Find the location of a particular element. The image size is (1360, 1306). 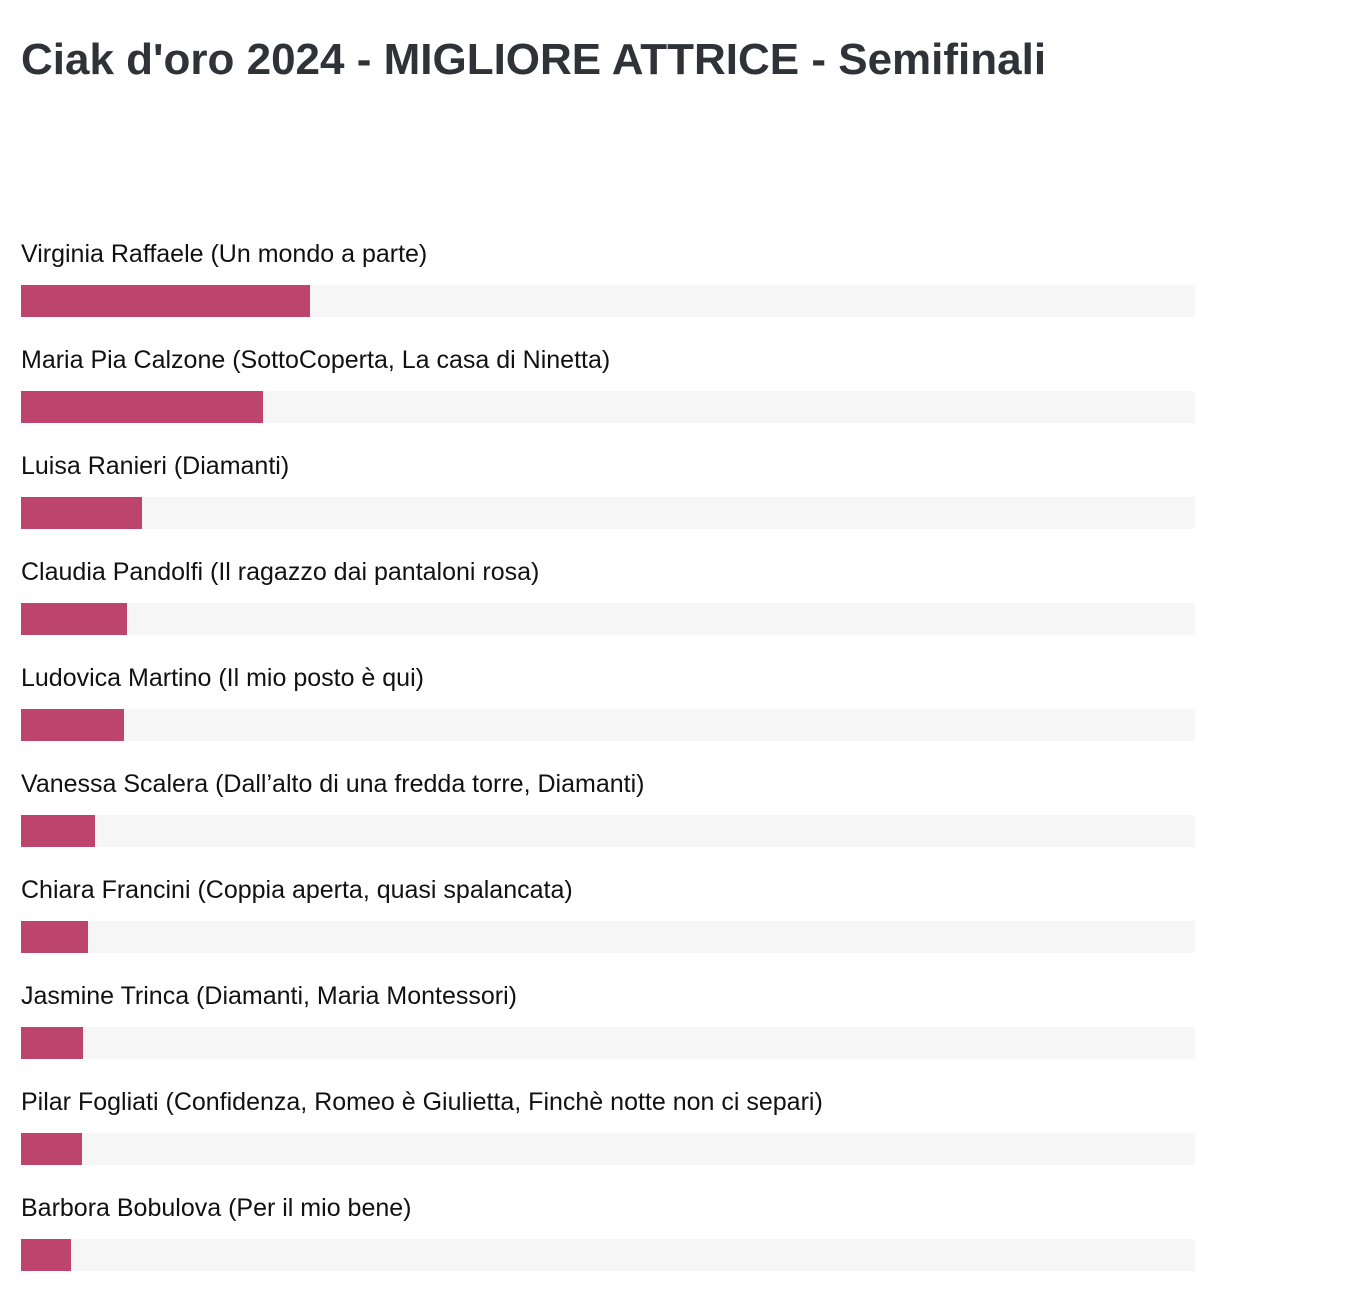

result-item: Barbora Bobulova (Per il mio bene) is located at coordinates (608, 1243).